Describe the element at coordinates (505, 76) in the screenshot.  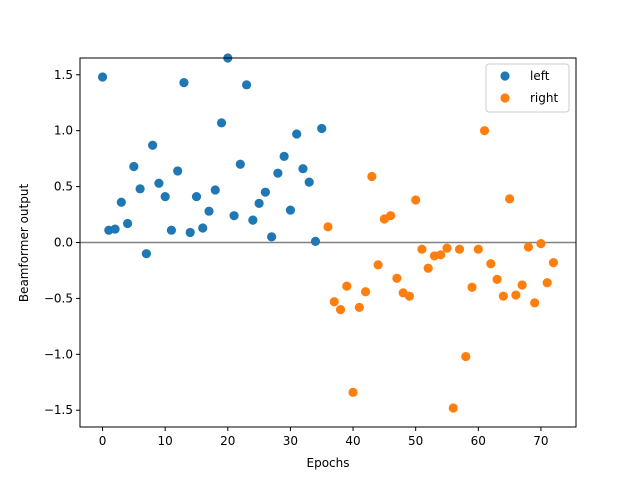
I see `legend-marker-left` at that location.